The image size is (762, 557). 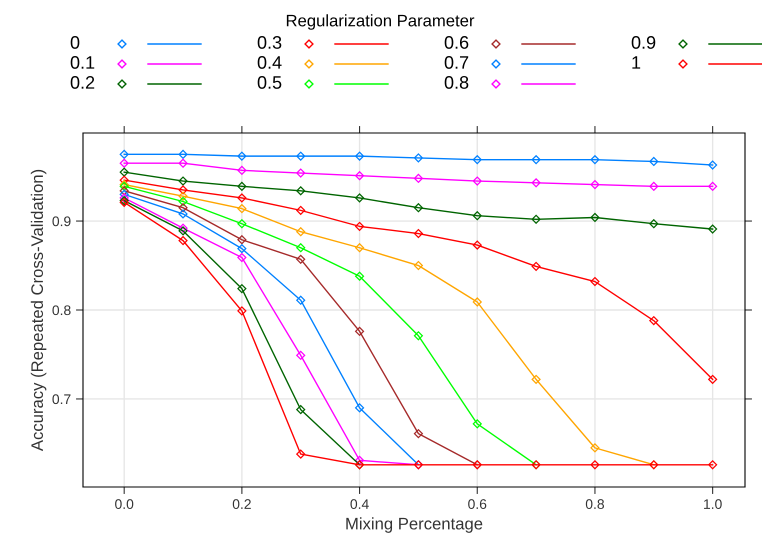 What do you see at coordinates (359, 504) in the screenshot?
I see `x-tick-label: 0.4` at bounding box center [359, 504].